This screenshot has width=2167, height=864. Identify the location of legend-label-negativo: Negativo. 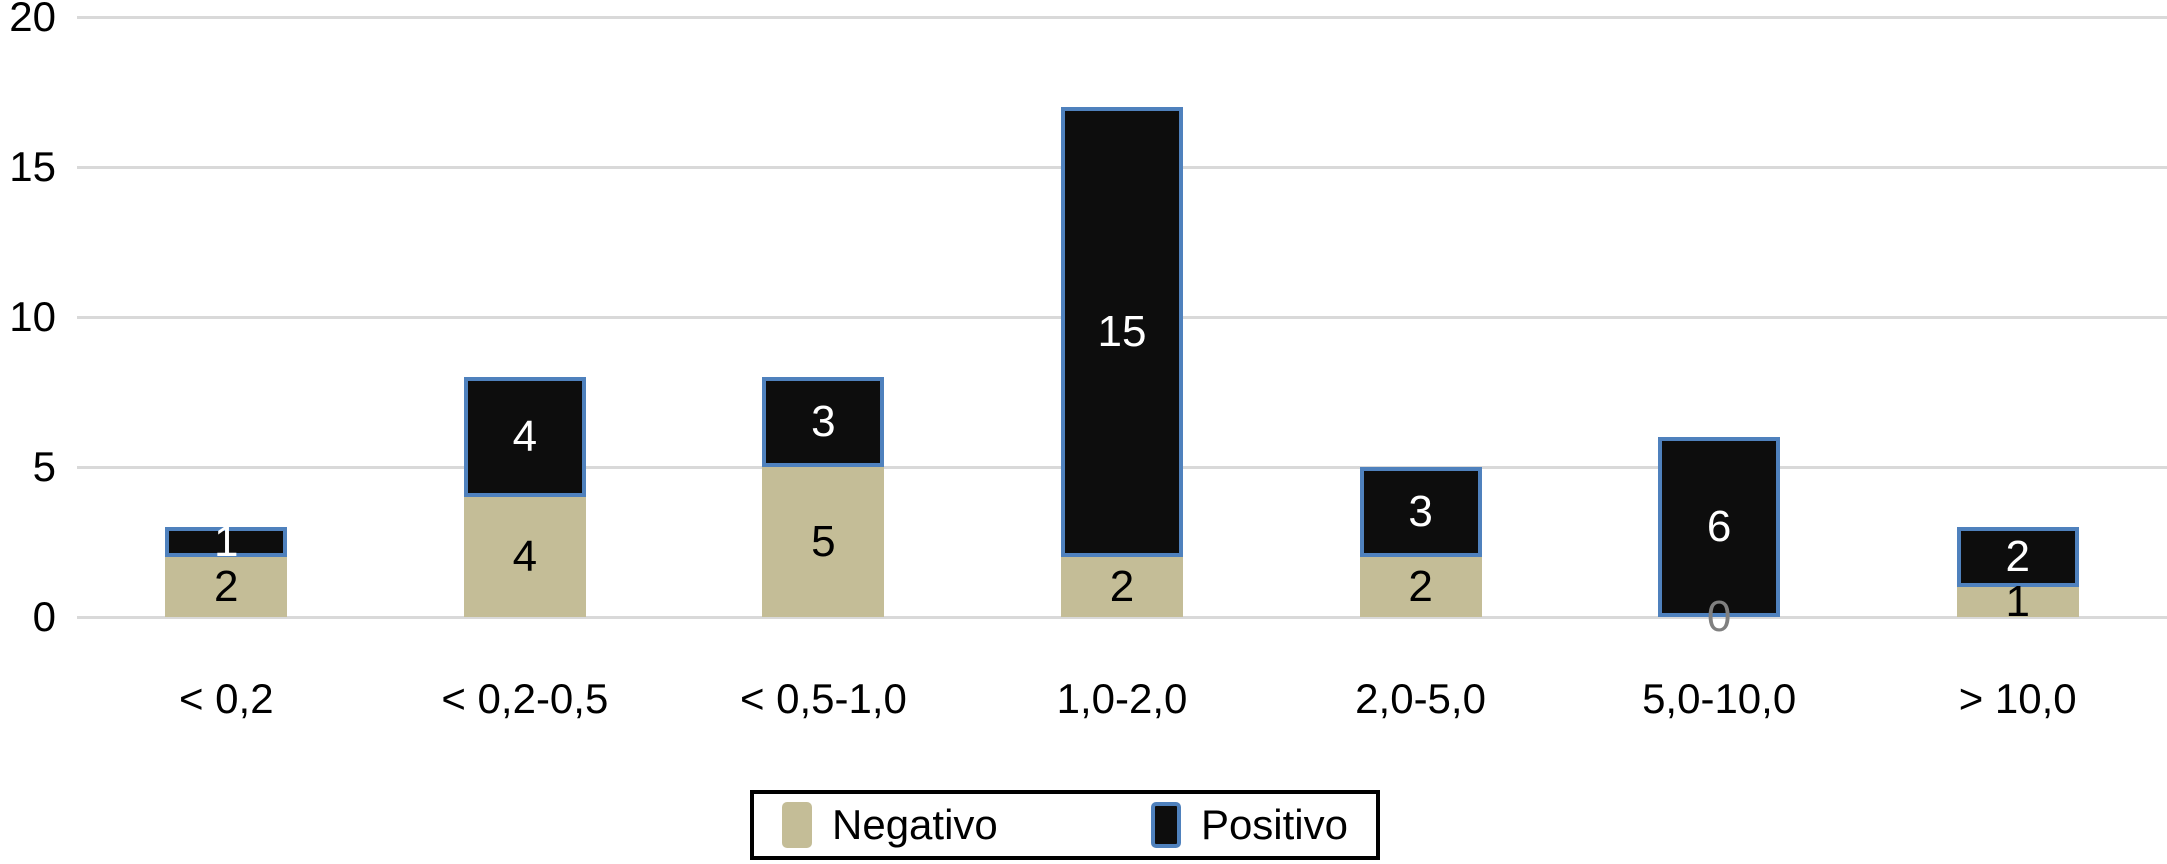
(915, 824).